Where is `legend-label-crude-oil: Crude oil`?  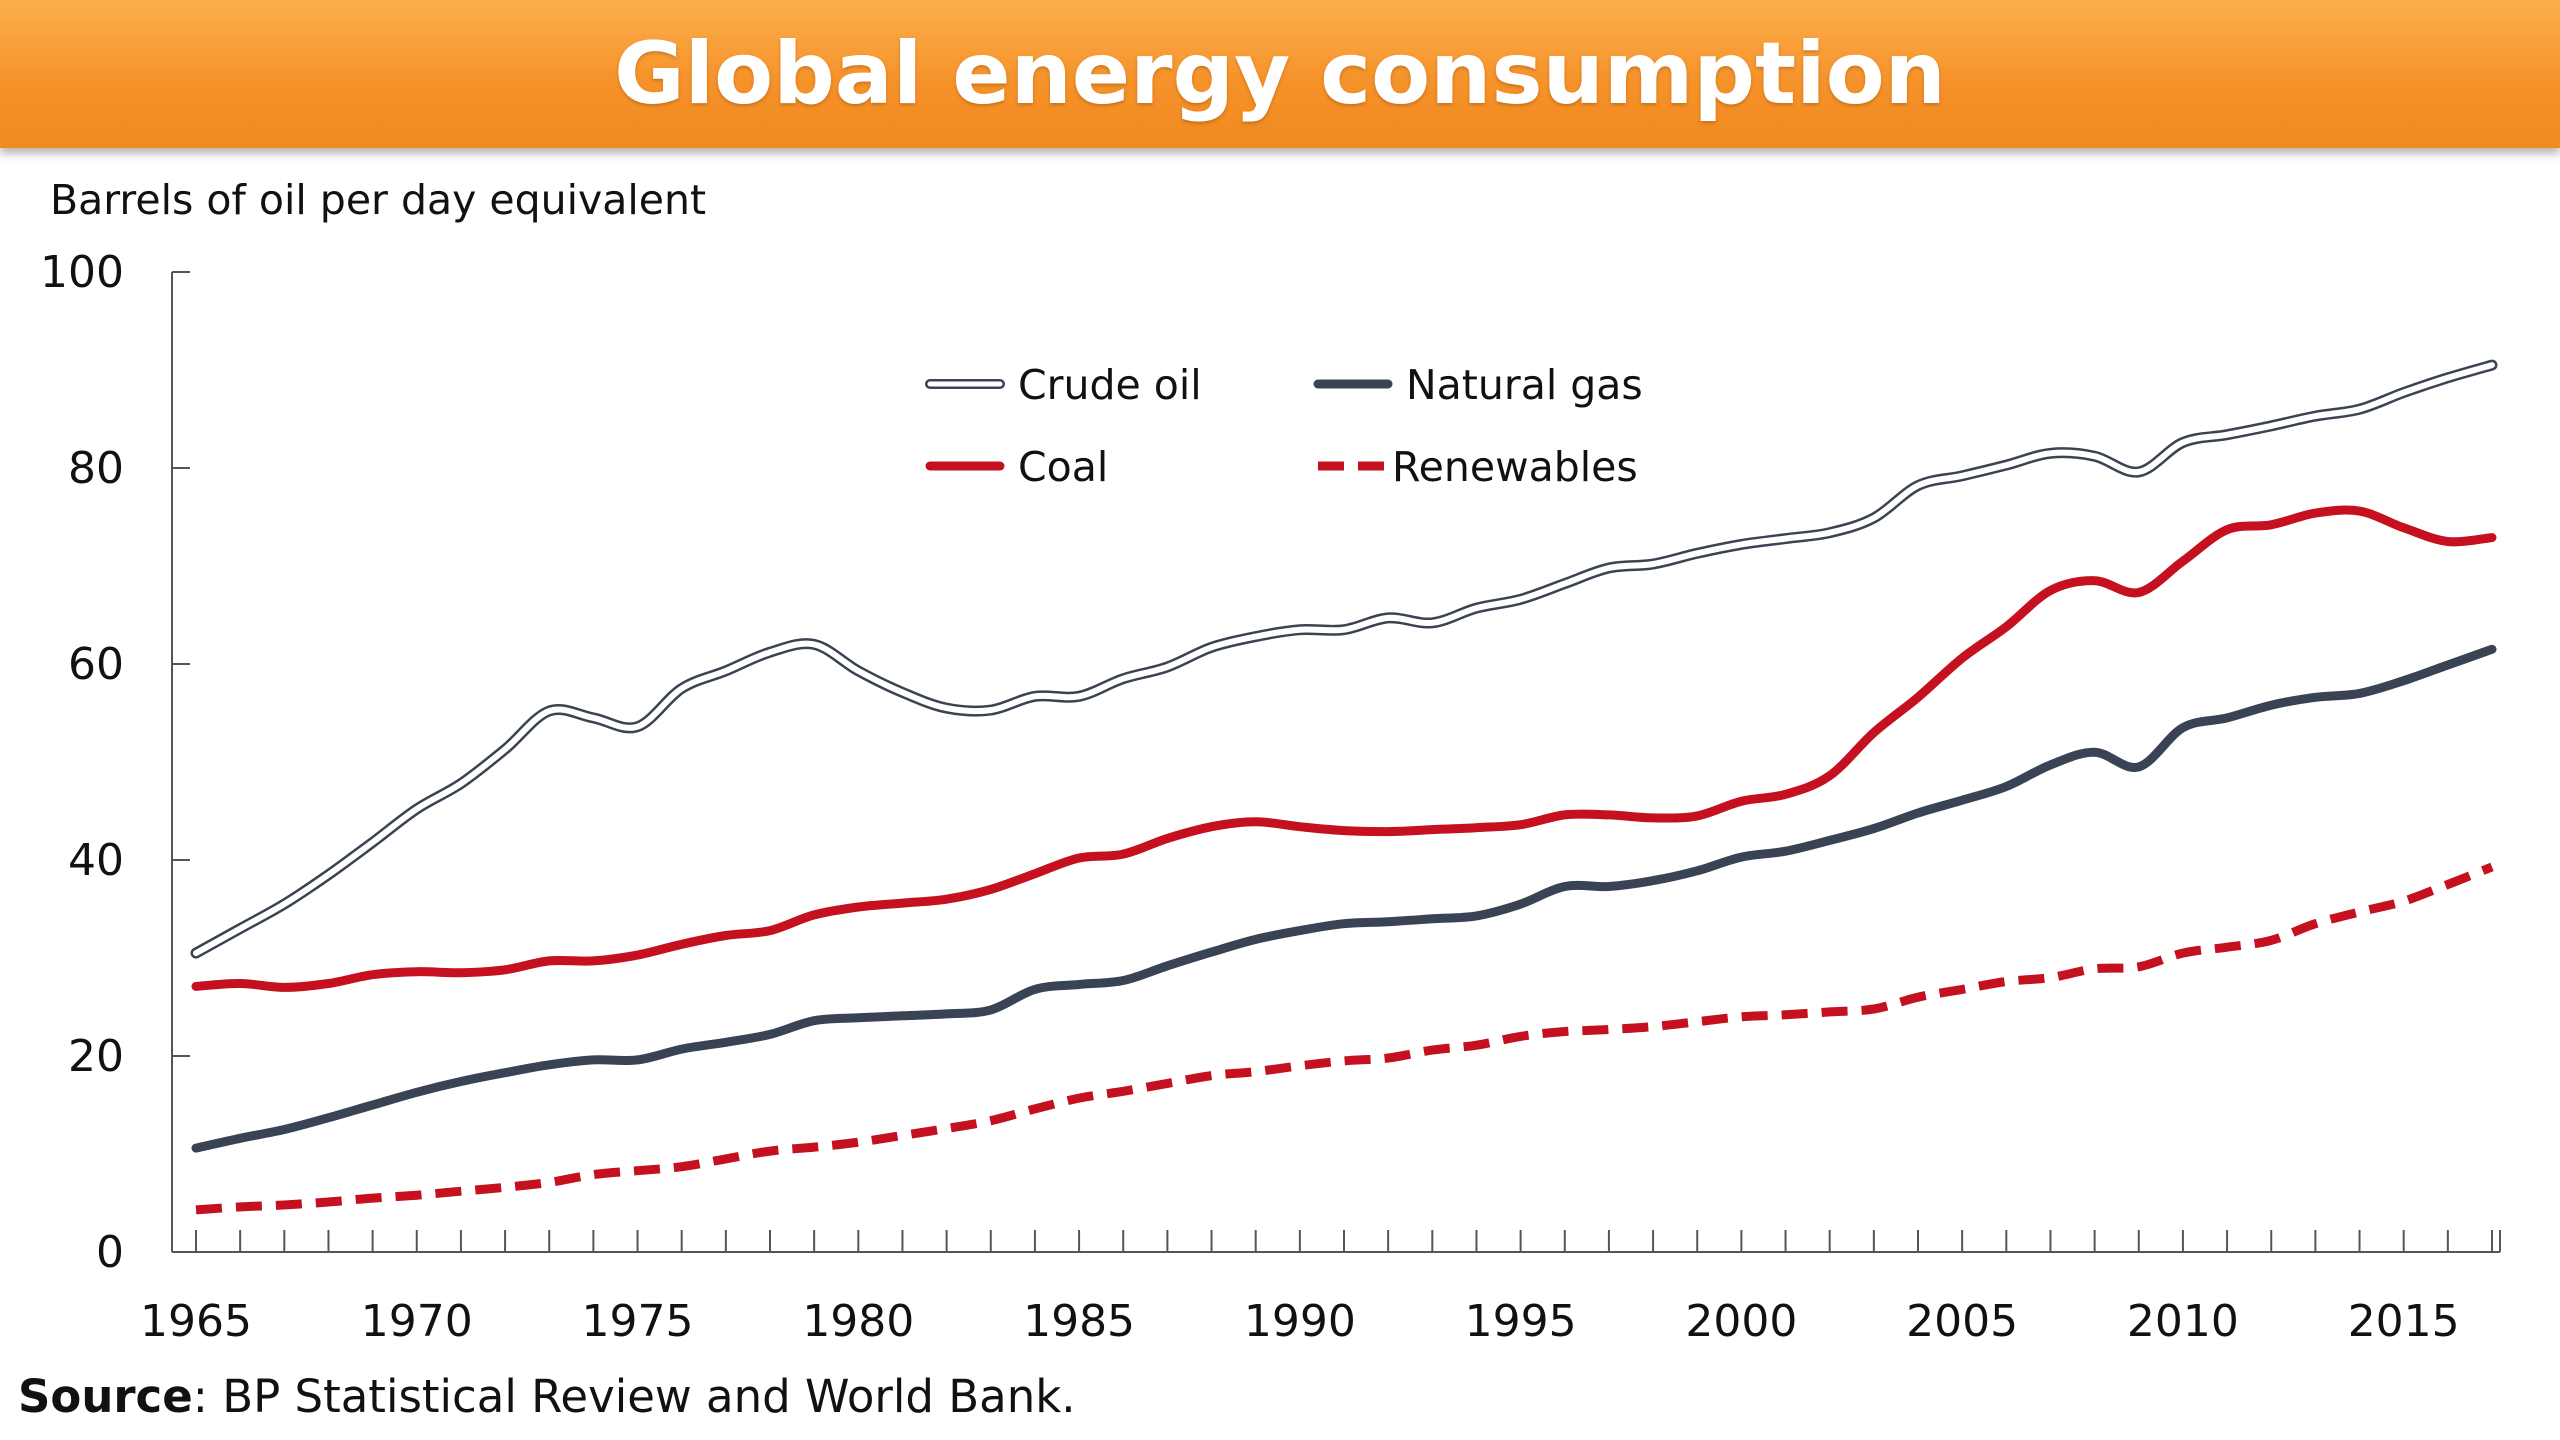 legend-label-crude-oil: Crude oil is located at coordinates (1110, 385).